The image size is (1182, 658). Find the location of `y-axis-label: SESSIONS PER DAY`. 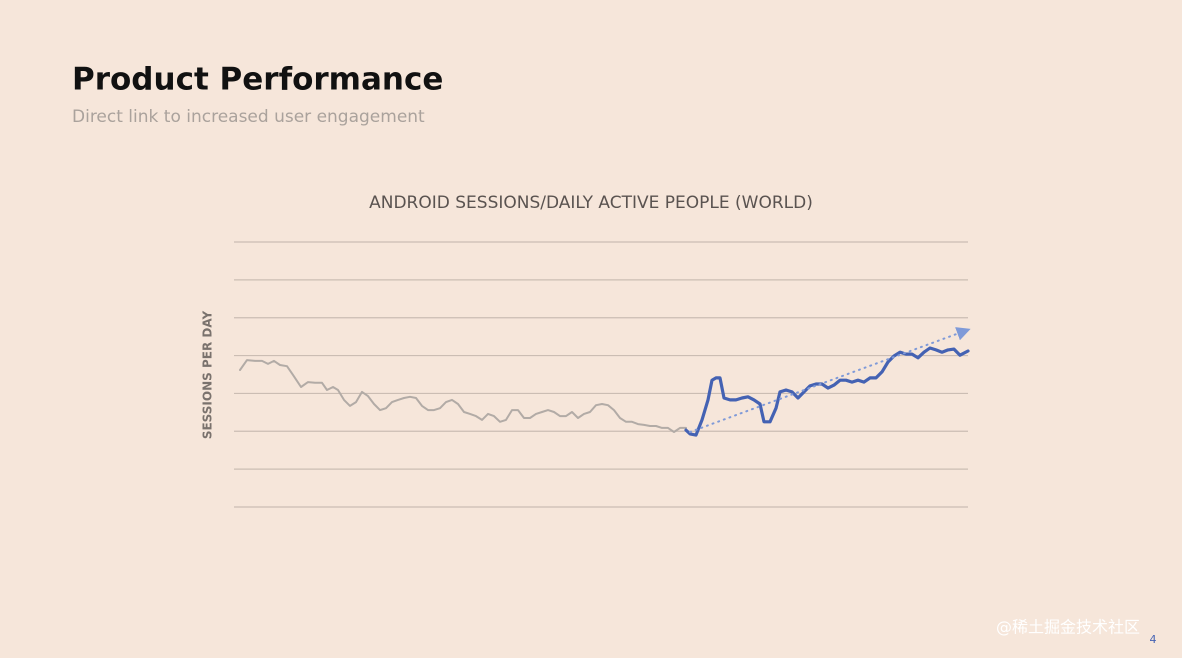

y-axis-label: SESSIONS PER DAY is located at coordinates (208, 375).